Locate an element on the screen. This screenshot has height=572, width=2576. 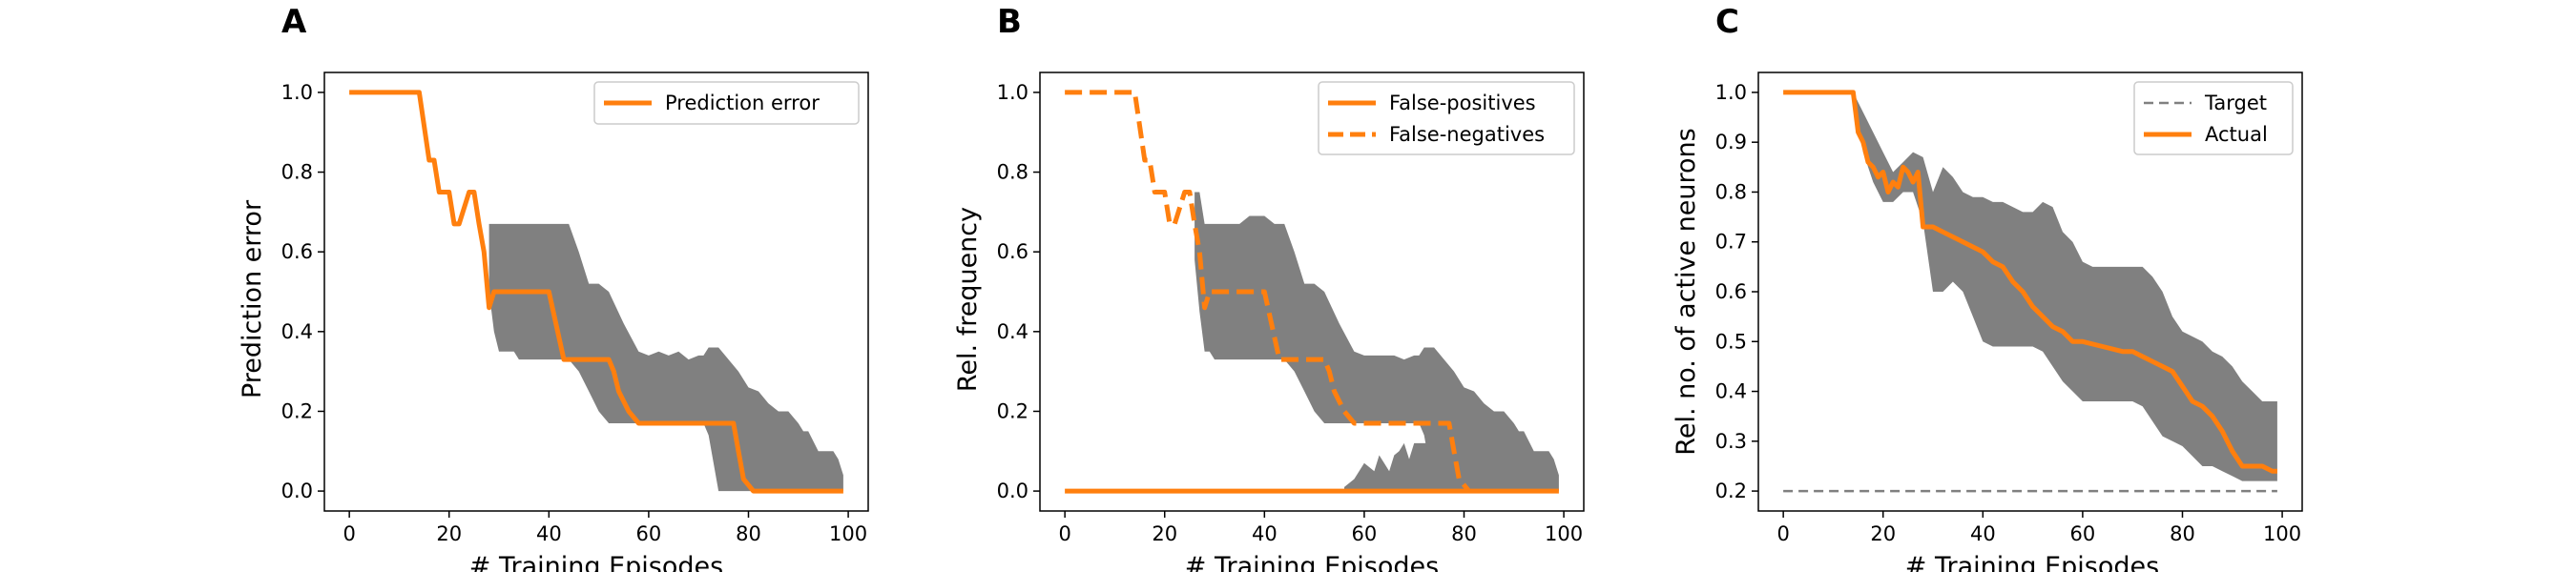
panel-c-legend: Target Actual is located at coordinates (2213, 118).